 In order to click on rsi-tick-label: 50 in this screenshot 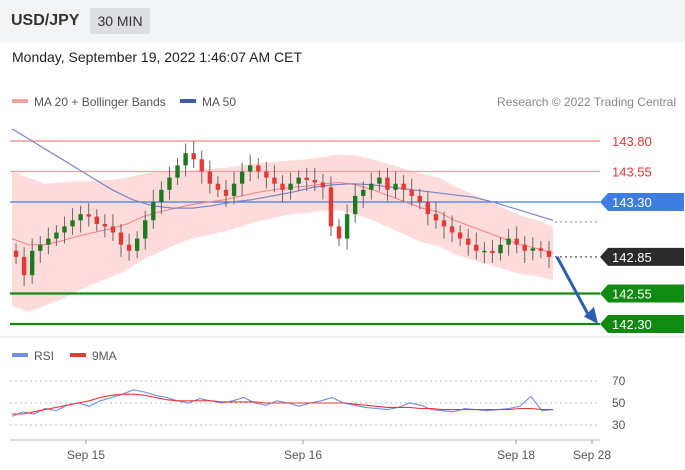, I will do `click(619, 403)`.